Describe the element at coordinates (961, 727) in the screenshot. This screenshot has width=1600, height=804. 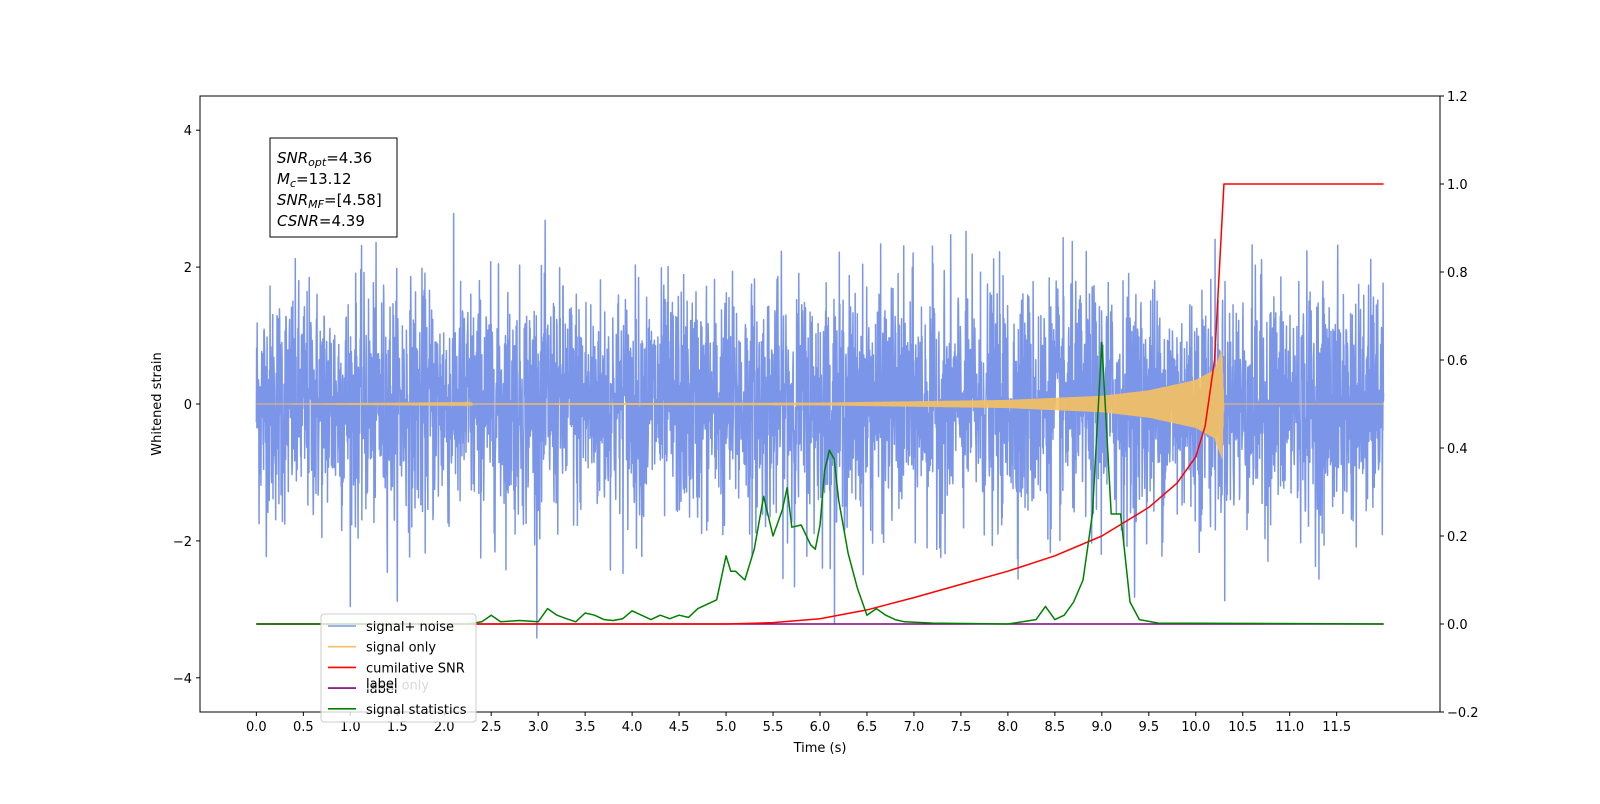
I see `x-tick-label: 7.5` at that location.